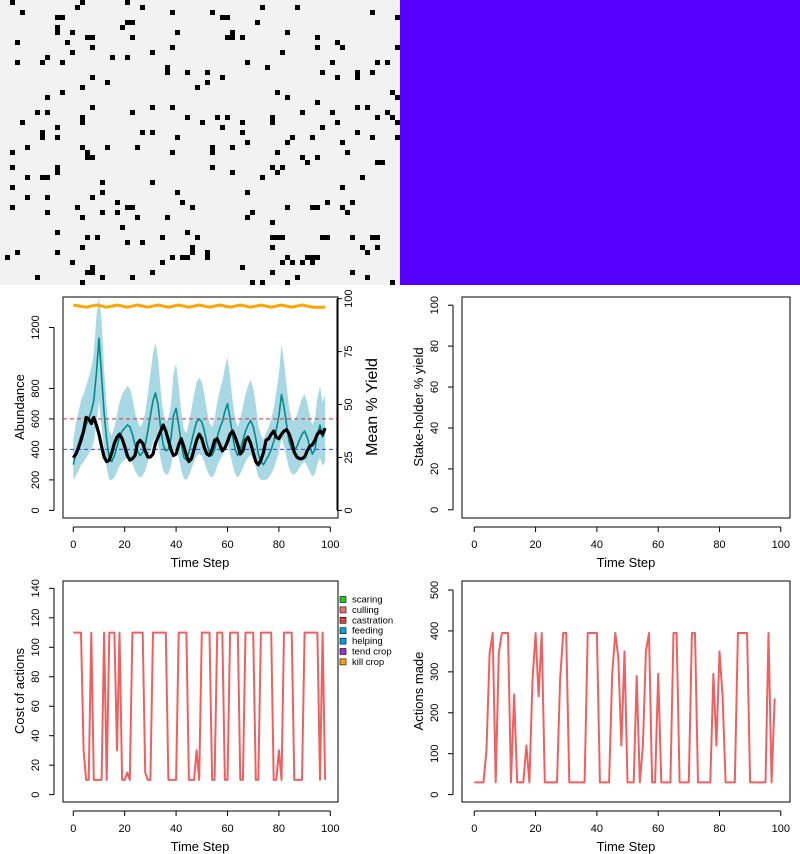  Describe the element at coordinates (204, 538) in the screenshot. I see `abundance-x-ticks: 0 20 40 60 80 100` at that location.